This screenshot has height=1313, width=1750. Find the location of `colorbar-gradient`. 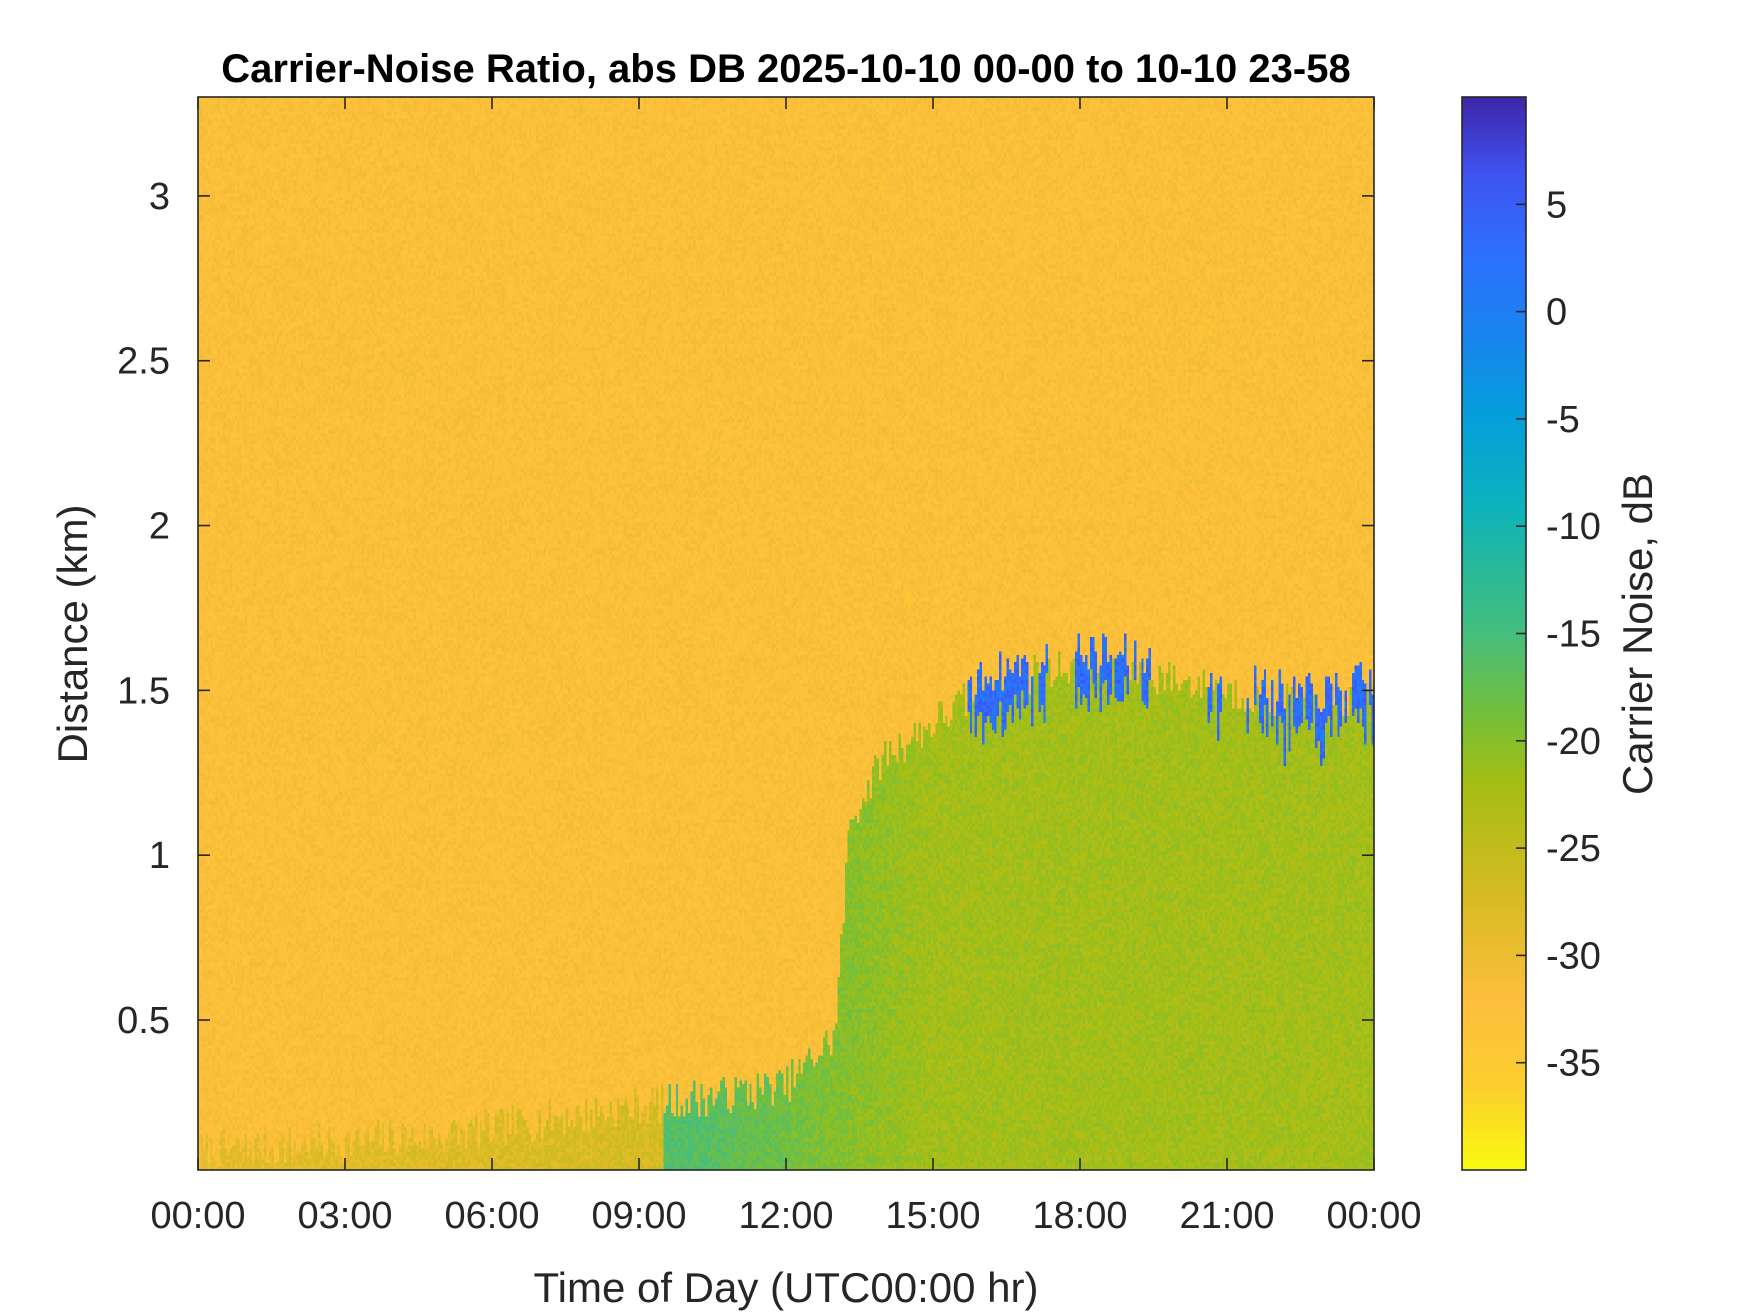

colorbar-gradient is located at coordinates (1494, 633).